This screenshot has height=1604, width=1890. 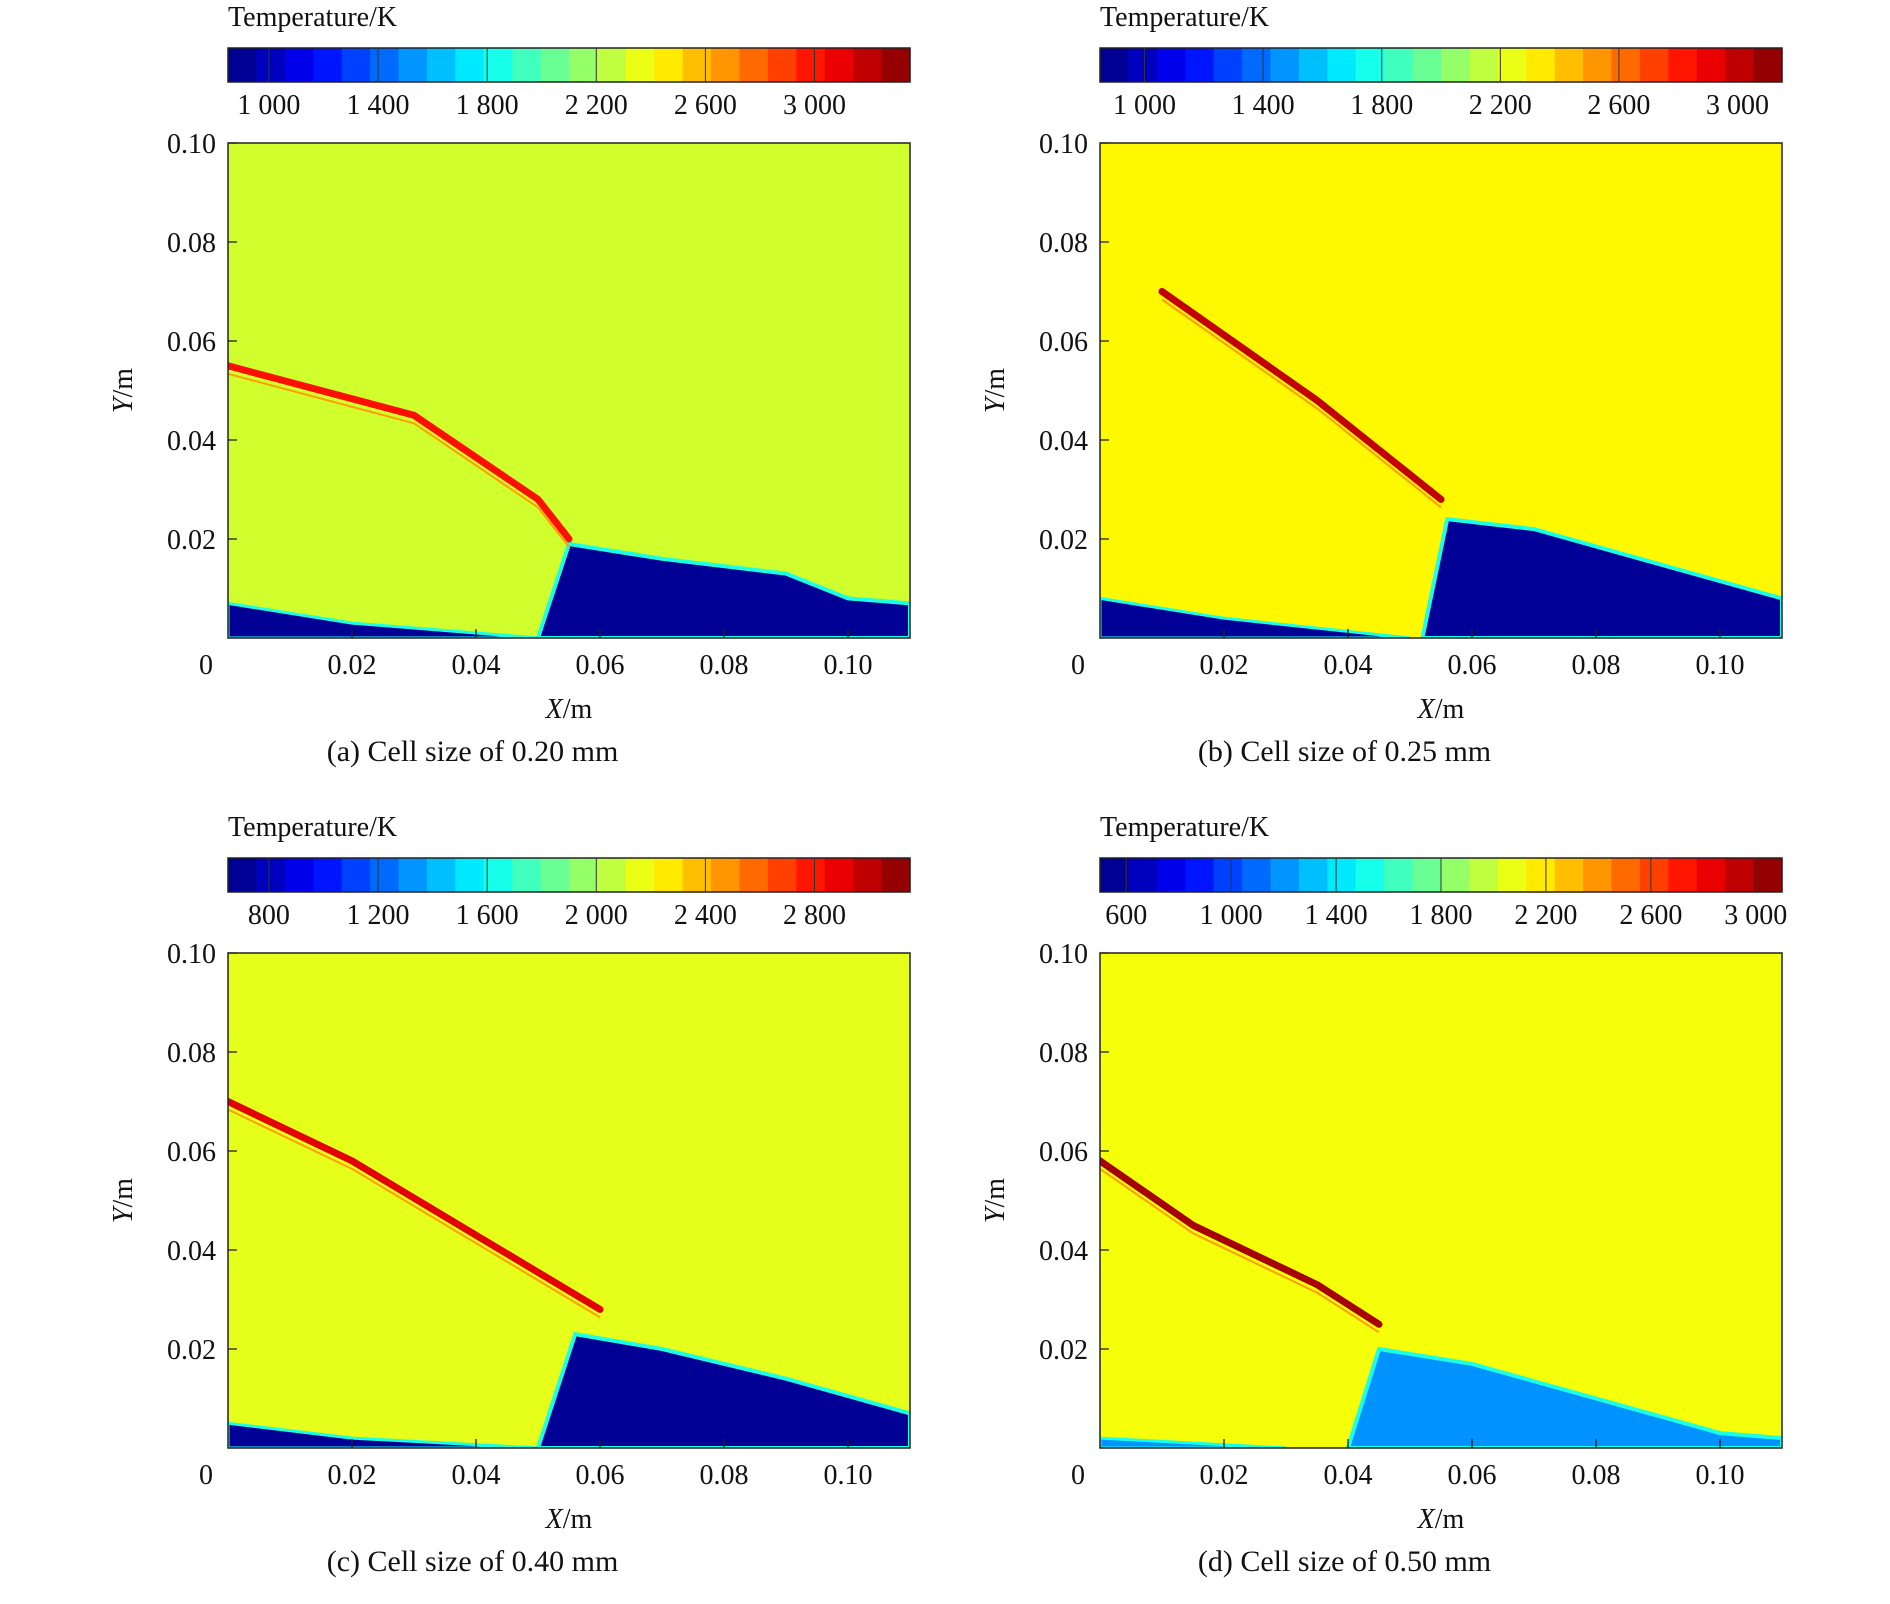 I want to click on colorbar-tick-label: 600, so click(x=1126, y=915).